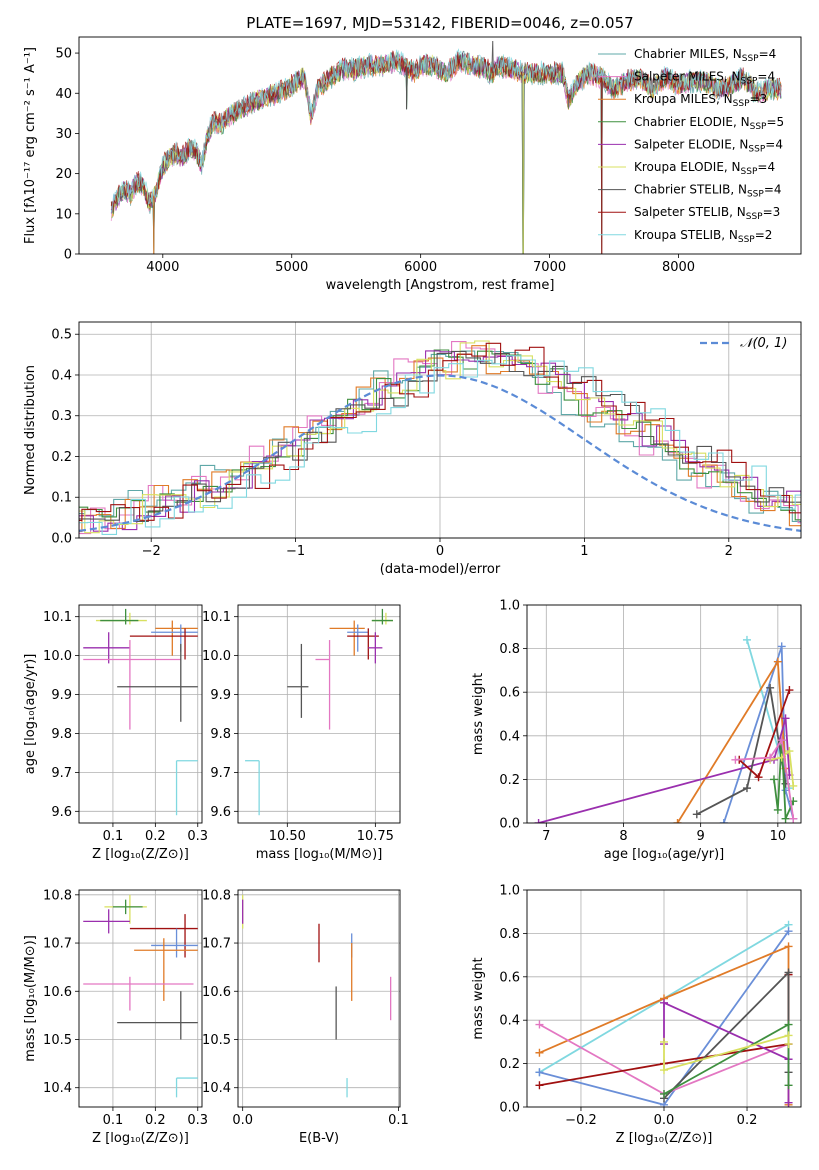 The image size is (819, 1170). I want to click on weight_vs_age-lines, so click(666, 729).